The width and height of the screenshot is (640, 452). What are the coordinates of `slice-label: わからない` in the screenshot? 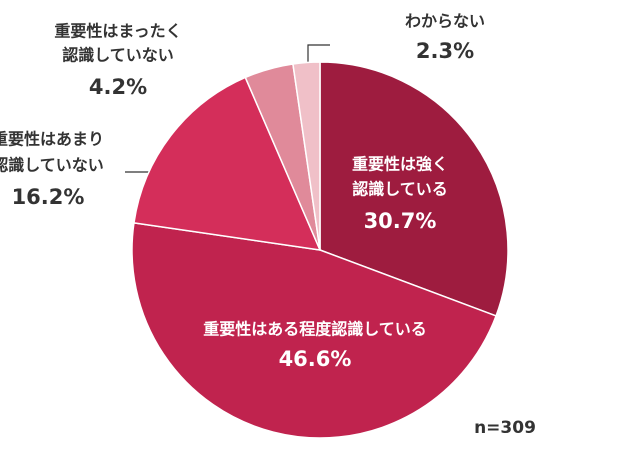 It's located at (445, 21).